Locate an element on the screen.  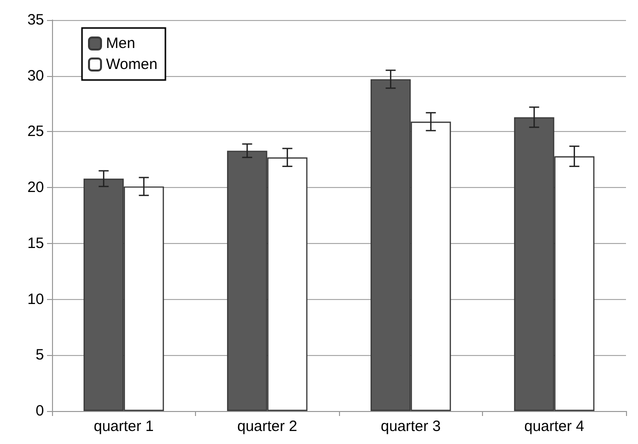
legend-label: Men is located at coordinates (121, 43).